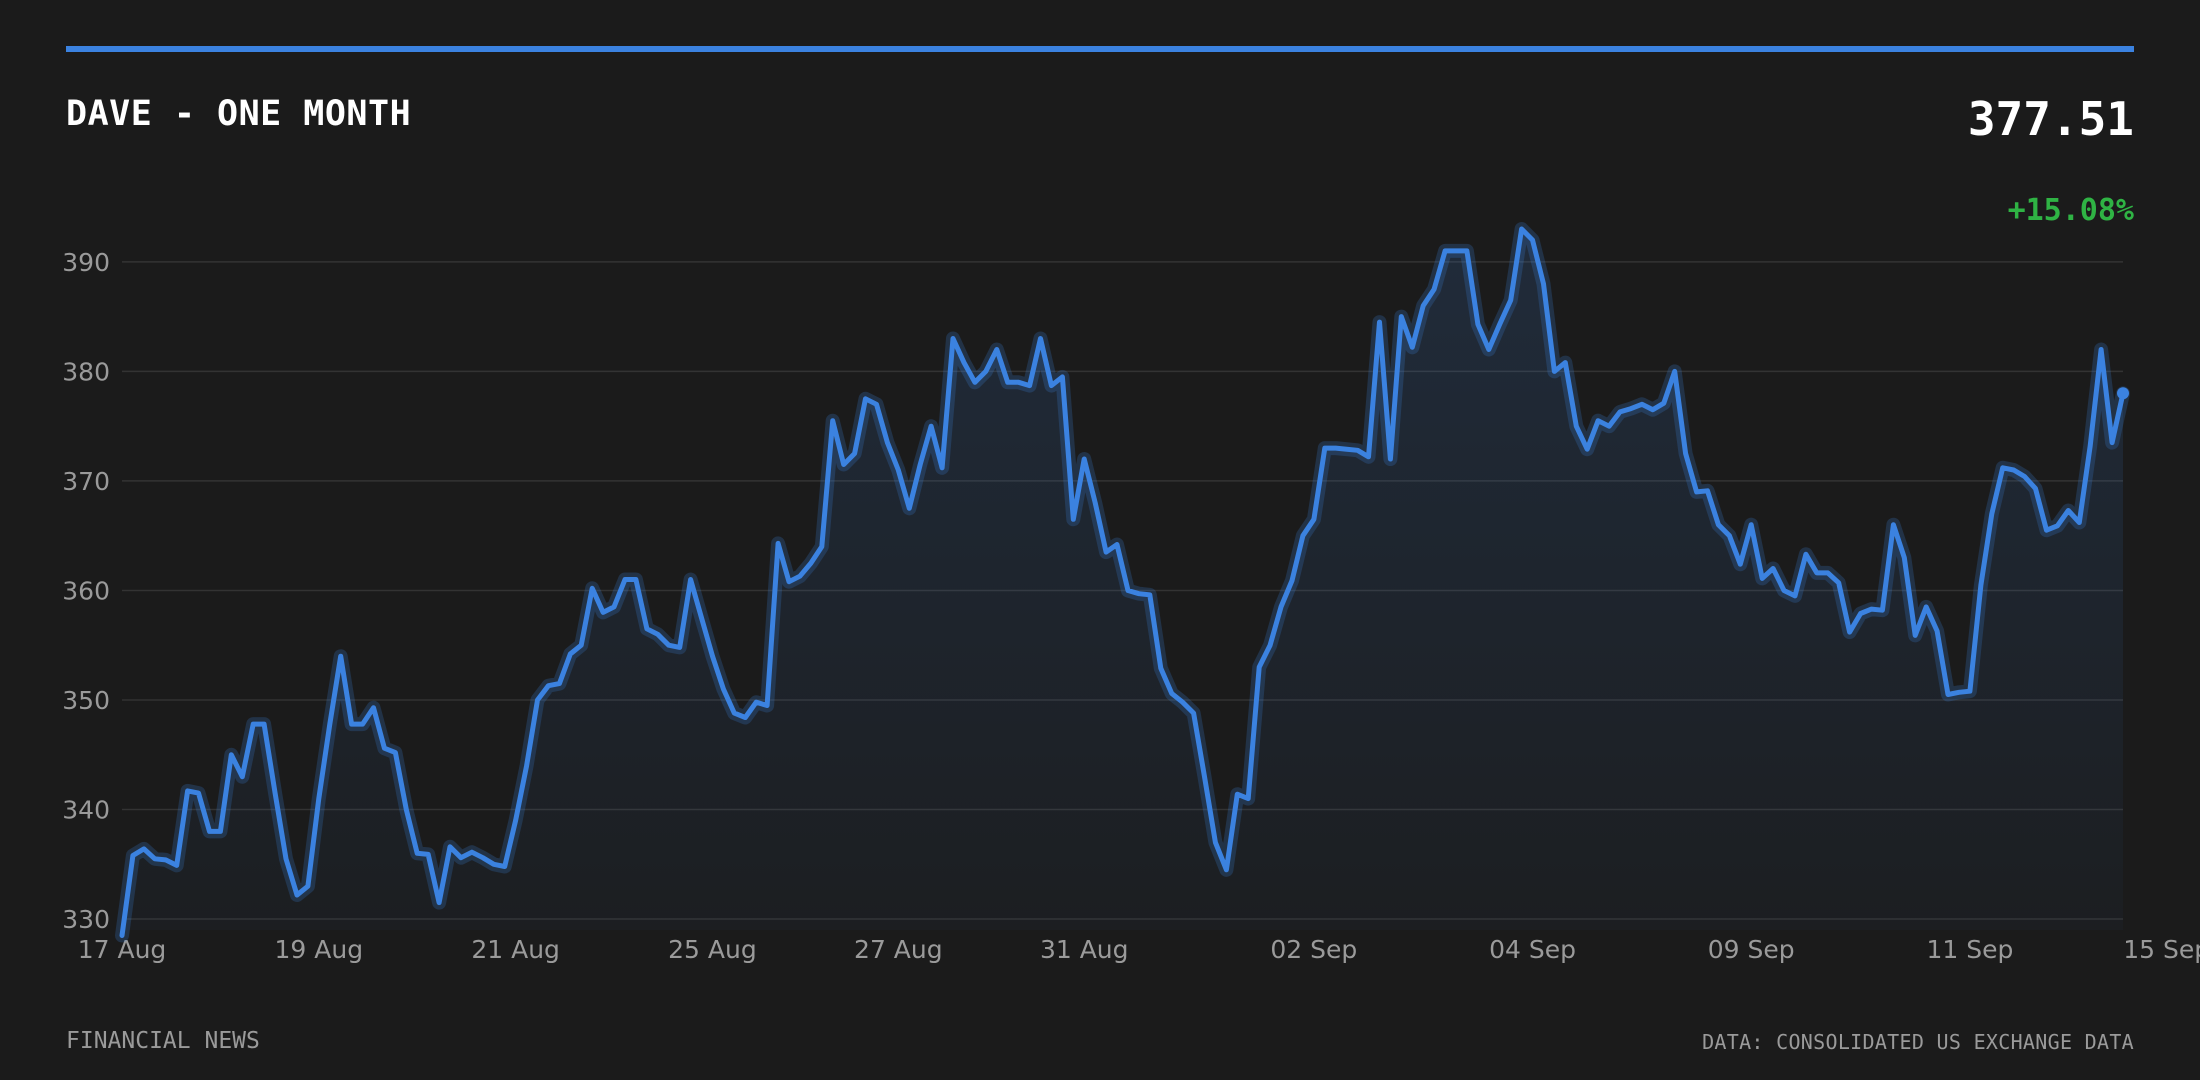 Image resolution: width=2200 pixels, height=1080 pixels. I want to click on price-change: +15.08%, so click(2070, 210).